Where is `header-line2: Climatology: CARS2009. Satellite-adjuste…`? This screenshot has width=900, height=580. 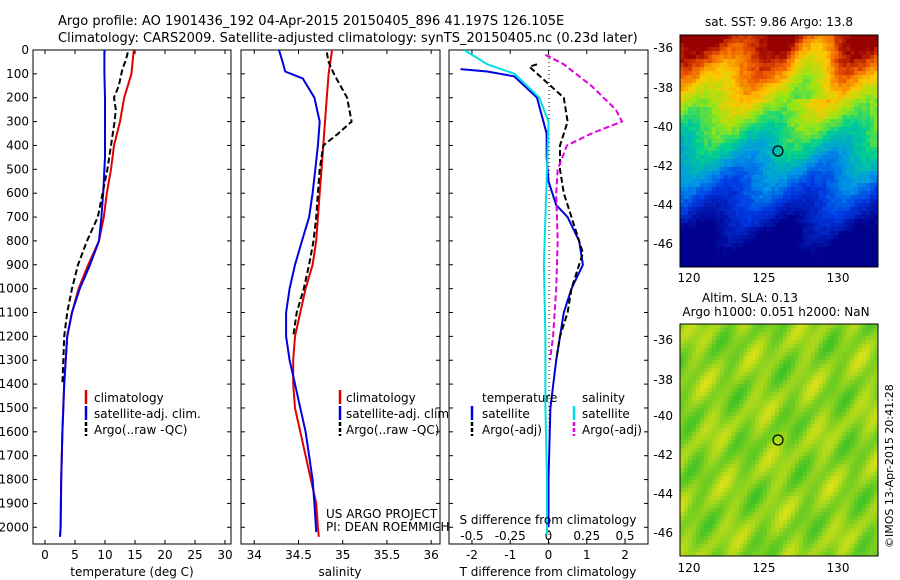 header-line2: Climatology: CARS2009. Satellite-adjuste… is located at coordinates (348, 38).